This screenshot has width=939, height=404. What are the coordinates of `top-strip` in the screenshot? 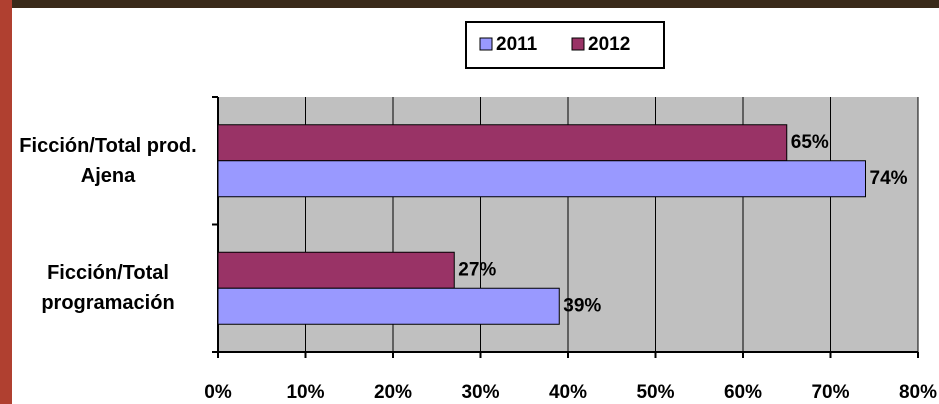 It's located at (469, 4).